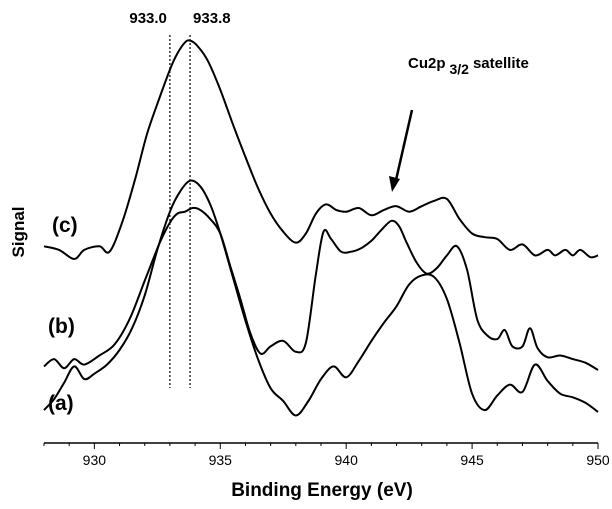 Image resolution: width=612 pixels, height=509 pixels. Describe the element at coordinates (18, 231) in the screenshot. I see `y-axis-label: Signal` at that location.